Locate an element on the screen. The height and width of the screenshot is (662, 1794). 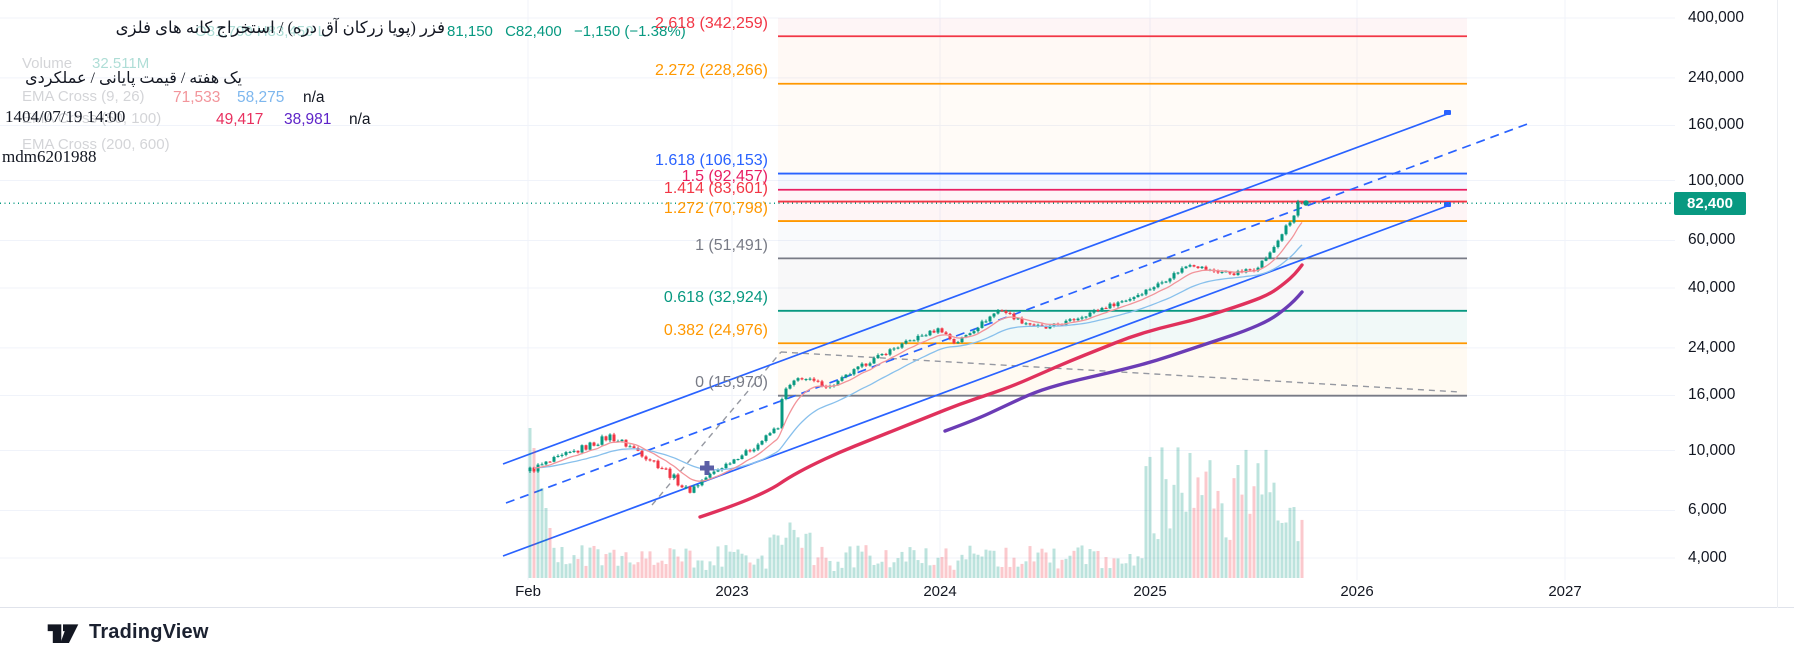
price-tick-label: 6,000 is located at coordinates (1707, 510).